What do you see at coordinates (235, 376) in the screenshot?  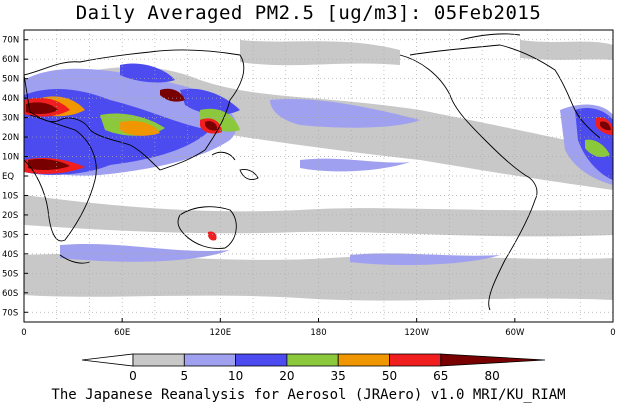 I see `legend-label: 10` at bounding box center [235, 376].